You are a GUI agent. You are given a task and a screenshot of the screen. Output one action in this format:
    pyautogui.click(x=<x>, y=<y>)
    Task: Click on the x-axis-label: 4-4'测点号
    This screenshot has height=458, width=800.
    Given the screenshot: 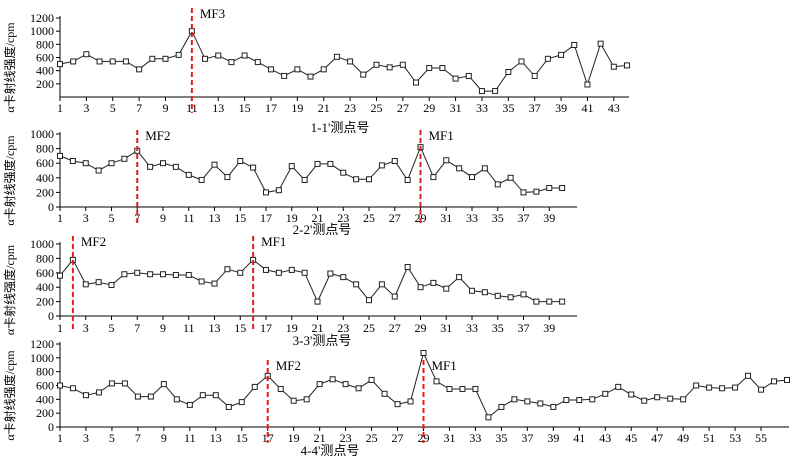 What is the action you would take?
    pyautogui.click(x=330, y=450)
    